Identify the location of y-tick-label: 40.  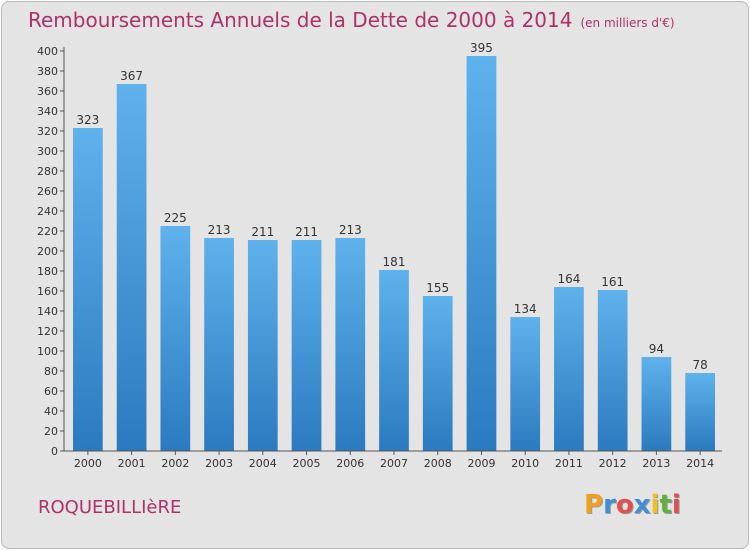
(51, 411).